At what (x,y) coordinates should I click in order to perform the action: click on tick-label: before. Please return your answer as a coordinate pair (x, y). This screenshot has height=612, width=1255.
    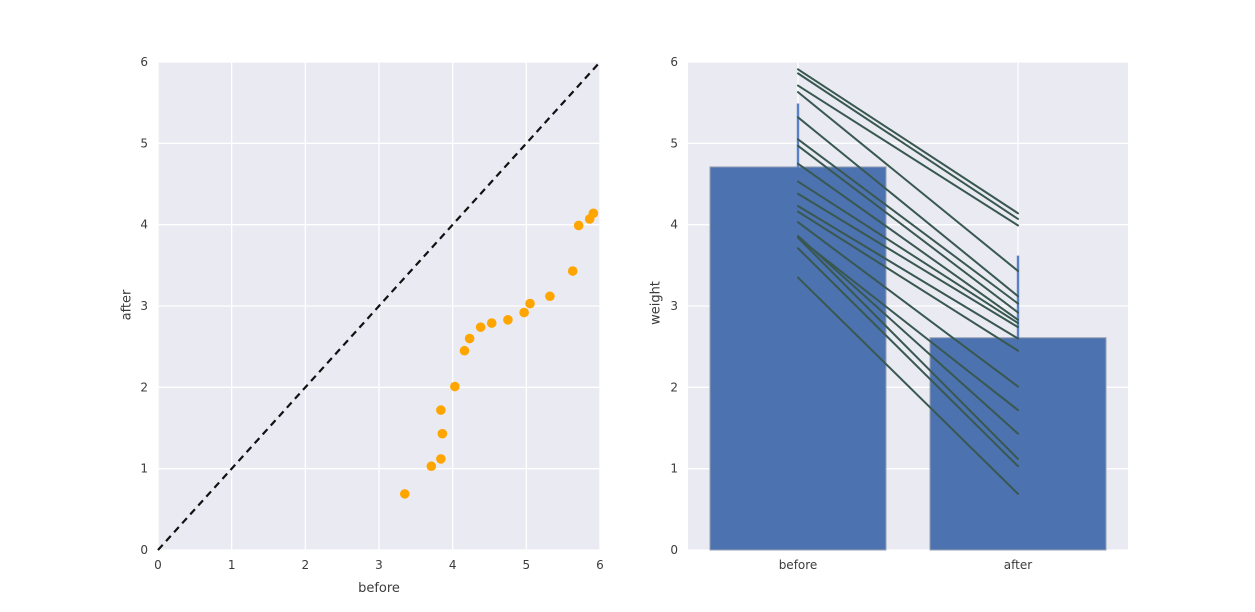
    Looking at the image, I should click on (798, 565).